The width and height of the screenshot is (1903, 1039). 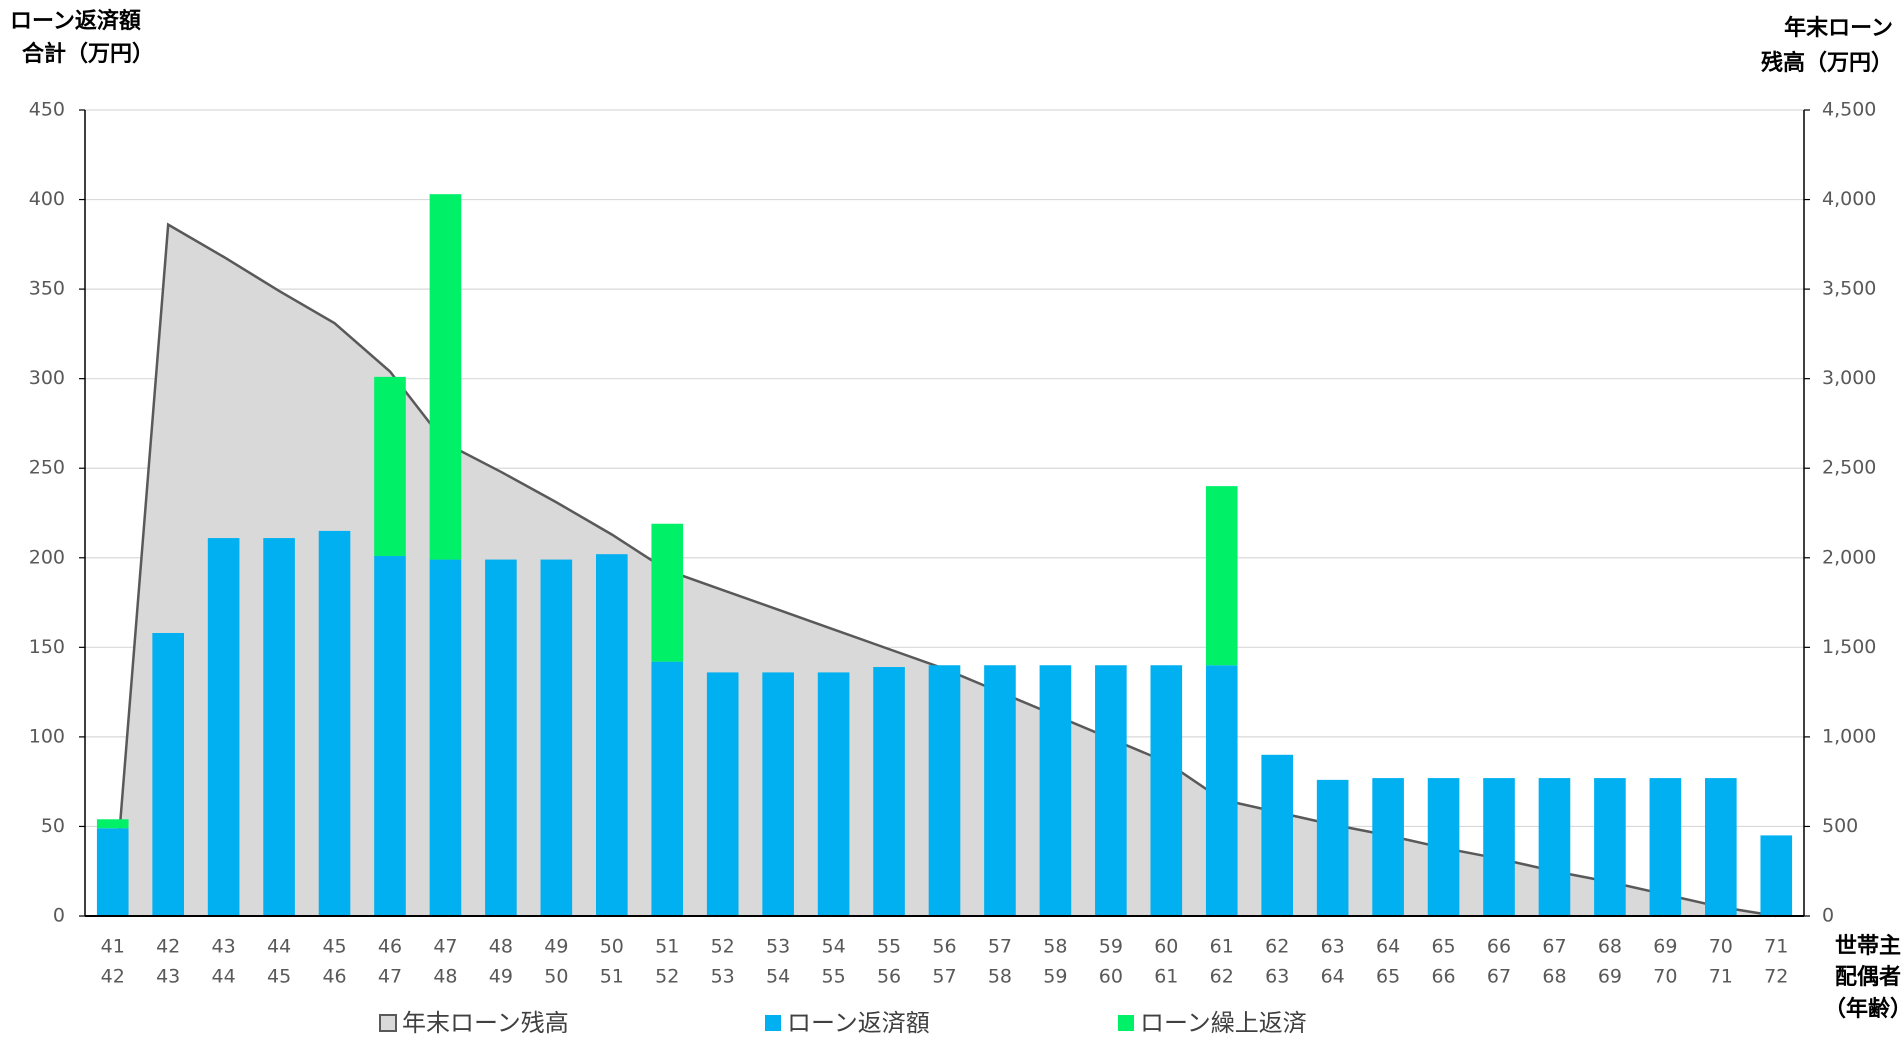 What do you see at coordinates (47, 199) in the screenshot?
I see `y-tick-label: 400` at bounding box center [47, 199].